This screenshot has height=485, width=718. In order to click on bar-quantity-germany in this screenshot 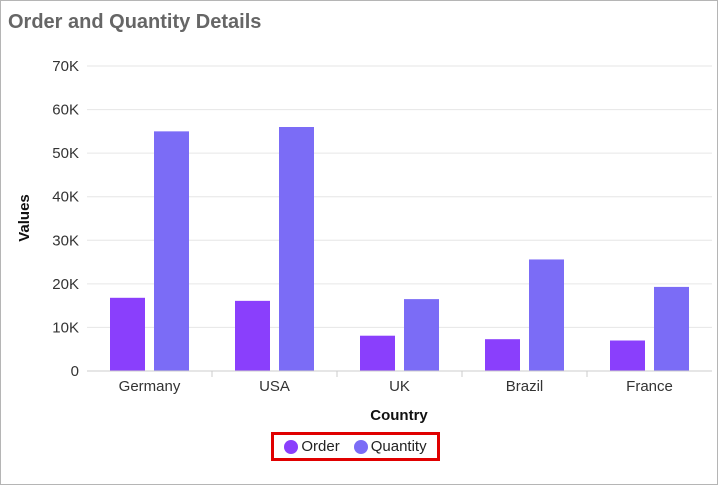, I will do `click(171, 251)`.